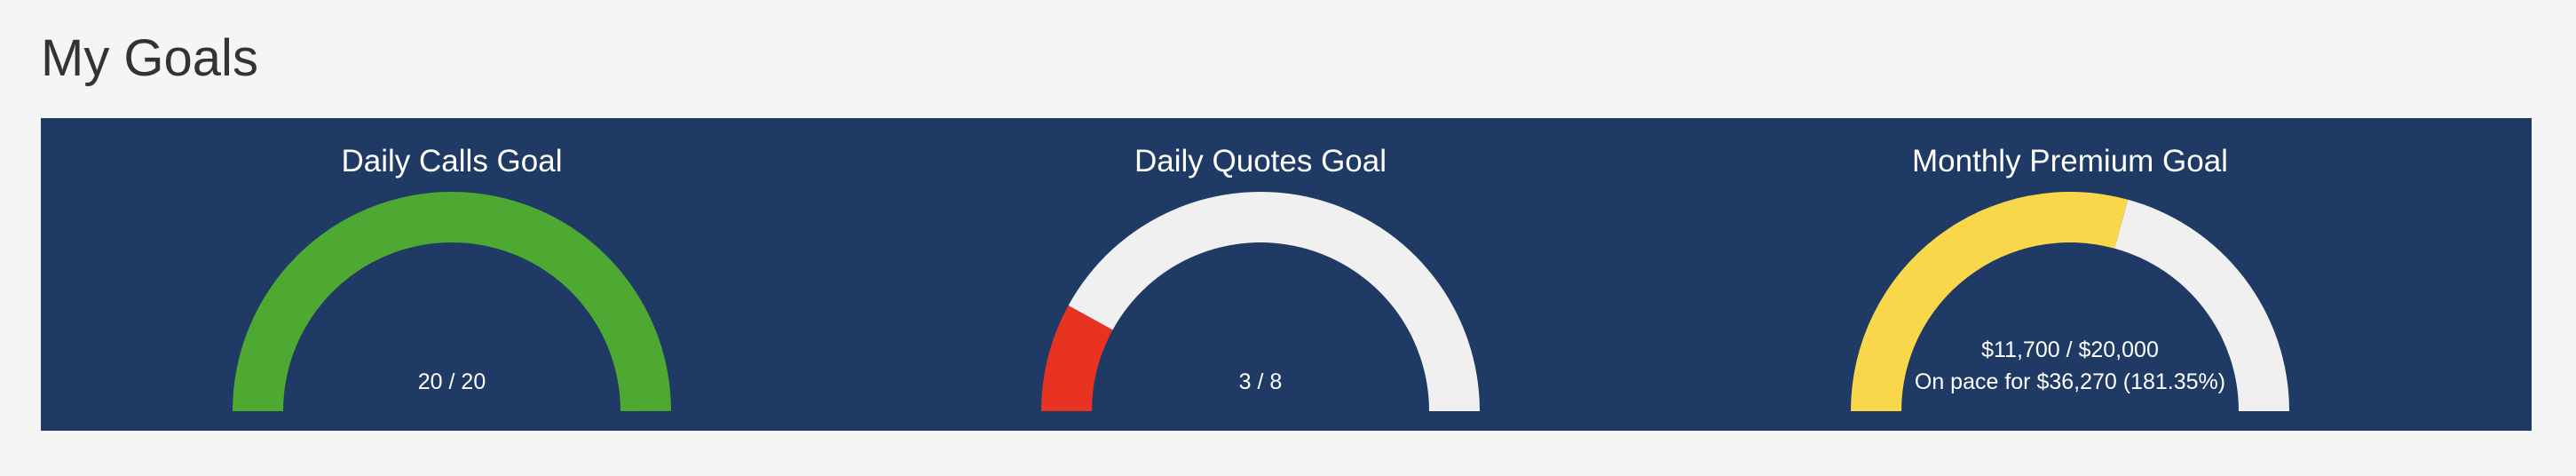 This screenshot has width=2576, height=476. I want to click on gauge-value-text: $11,700 / $20,000, so click(2070, 349).